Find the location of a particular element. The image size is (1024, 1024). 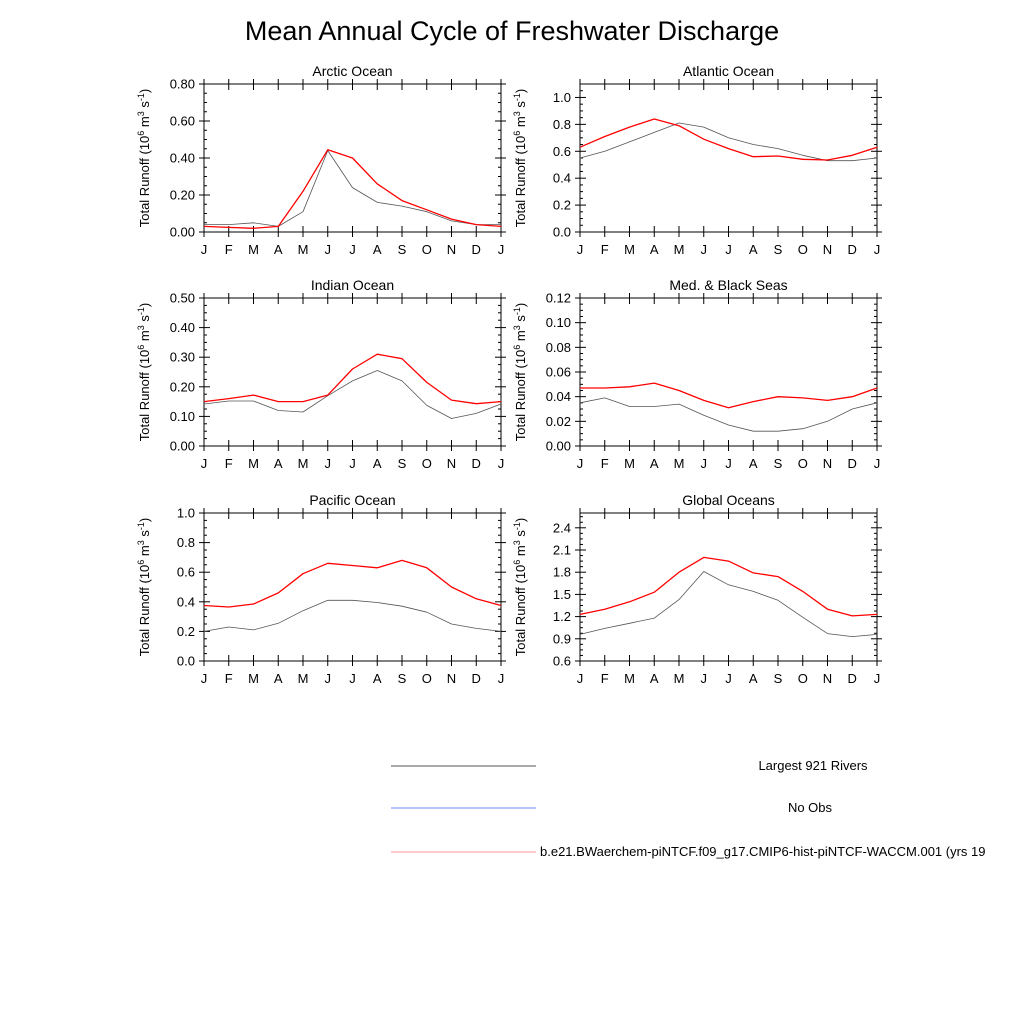

panel-title: Indian Ocean is located at coordinates (352, 285).